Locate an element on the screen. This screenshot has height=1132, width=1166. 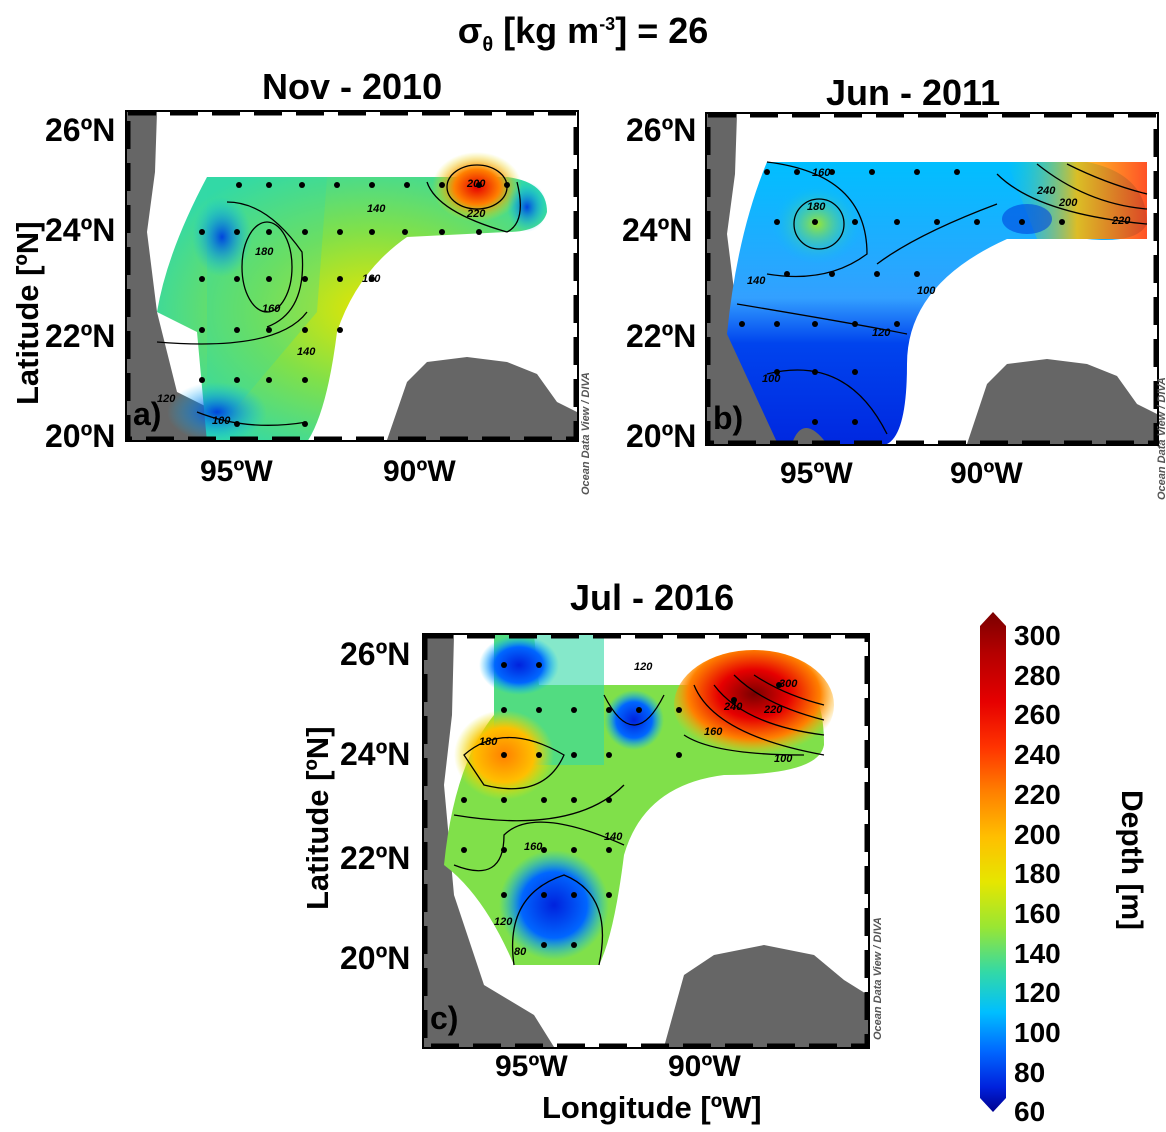
panel-a-title: Nov - 2010 is located at coordinates (352, 86).